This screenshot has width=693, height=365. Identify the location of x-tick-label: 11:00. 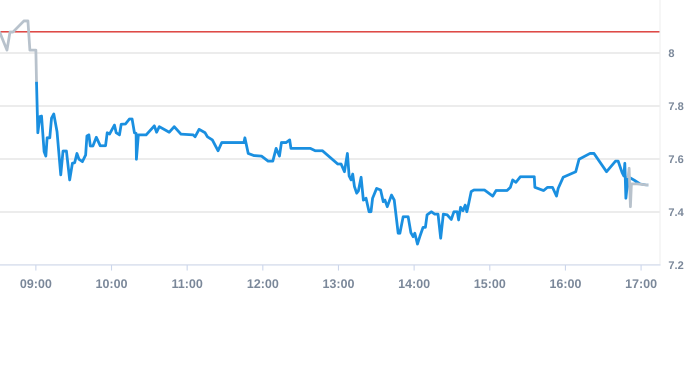
(187, 283).